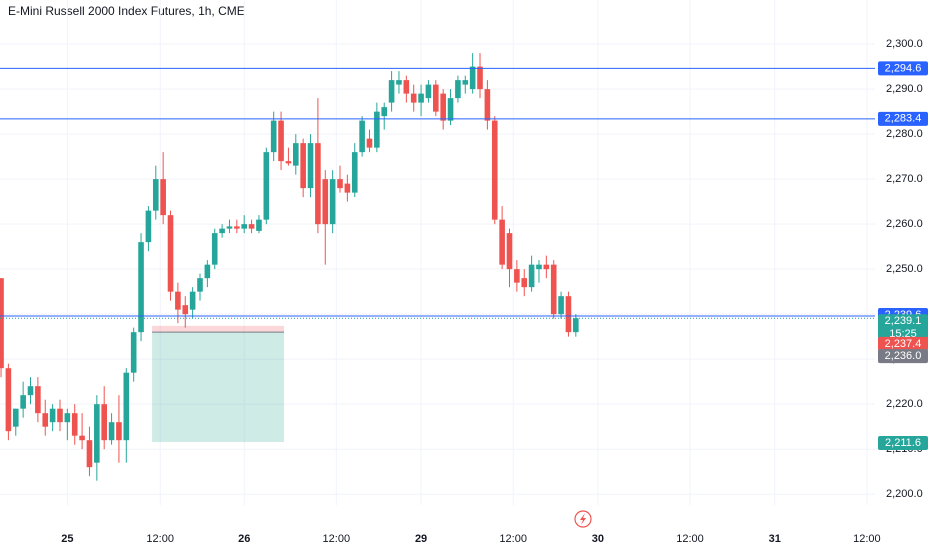  What do you see at coordinates (244, 539) in the screenshot?
I see `x-tick-label: 26` at bounding box center [244, 539].